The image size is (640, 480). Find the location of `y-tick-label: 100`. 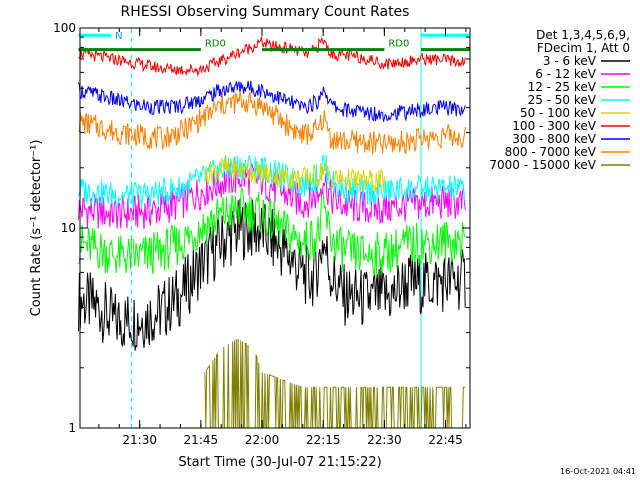

y-tick-label: 100 is located at coordinates (64, 28).